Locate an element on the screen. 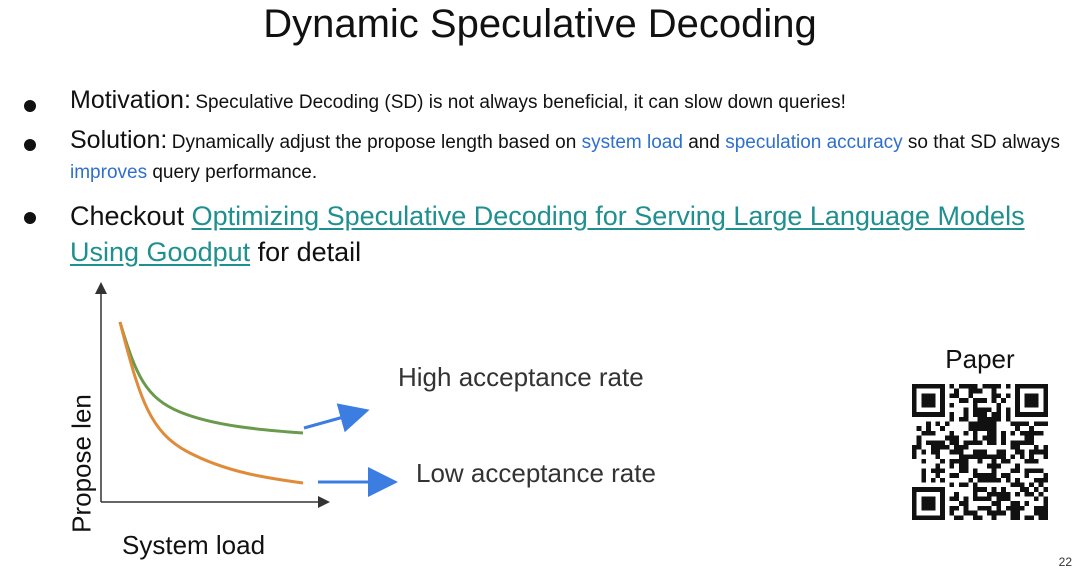 The height and width of the screenshot is (575, 1080). highlight-speculation-accuracy: speculation accuracy is located at coordinates (814, 142).